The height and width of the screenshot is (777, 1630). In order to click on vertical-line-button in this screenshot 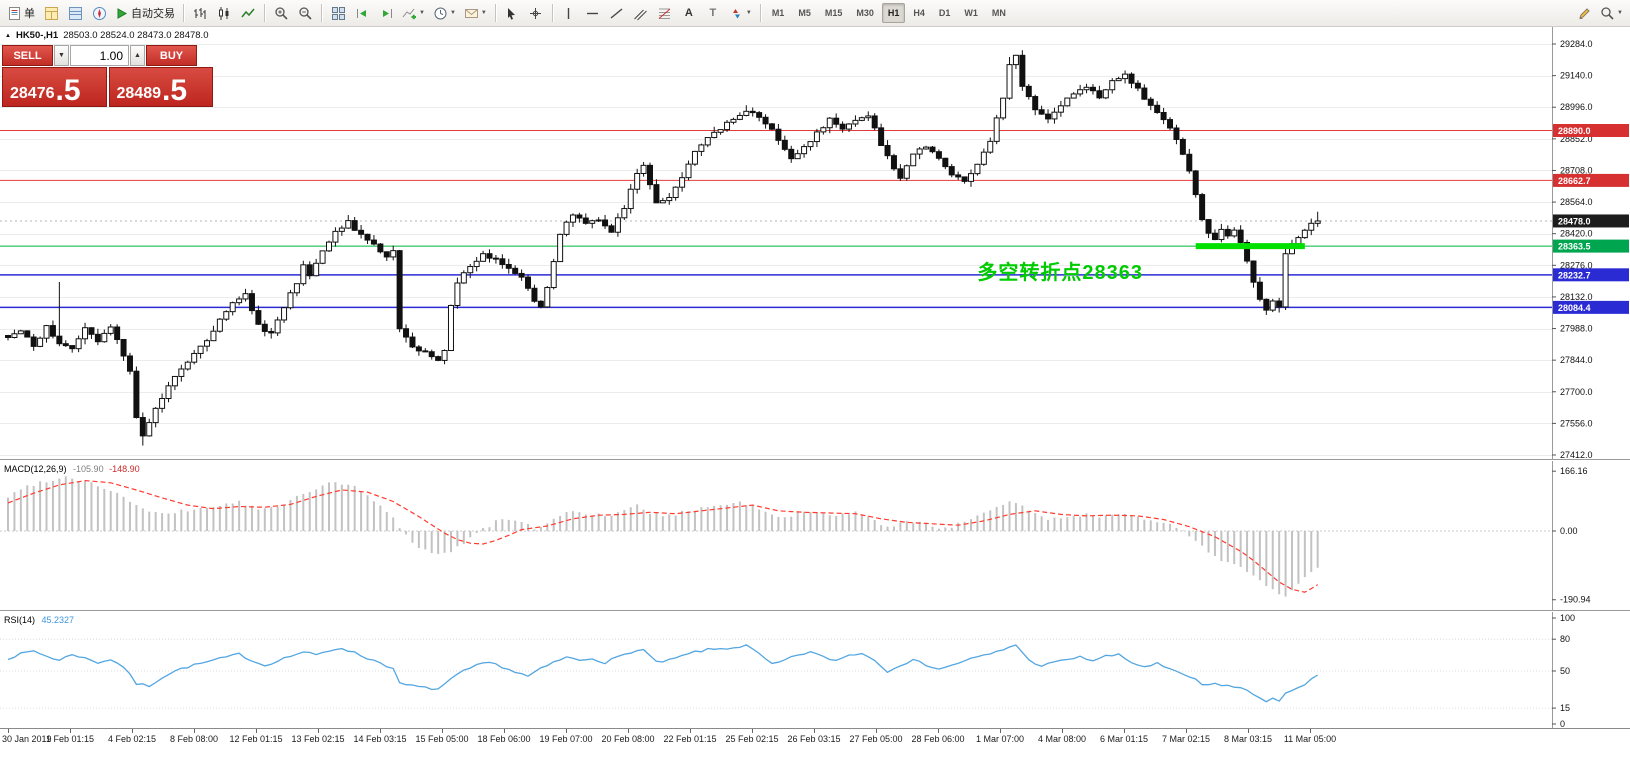, I will do `click(569, 13)`.